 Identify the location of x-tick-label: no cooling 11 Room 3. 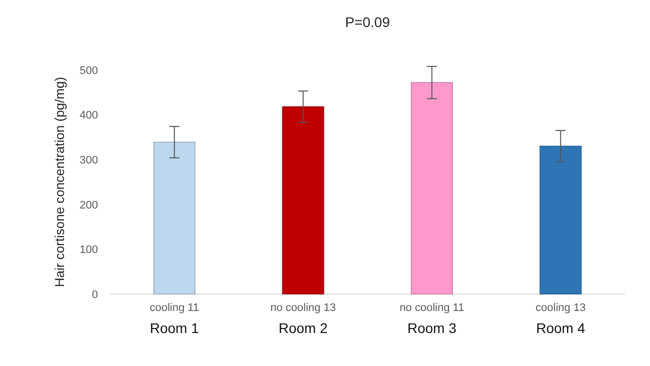
(432, 319).